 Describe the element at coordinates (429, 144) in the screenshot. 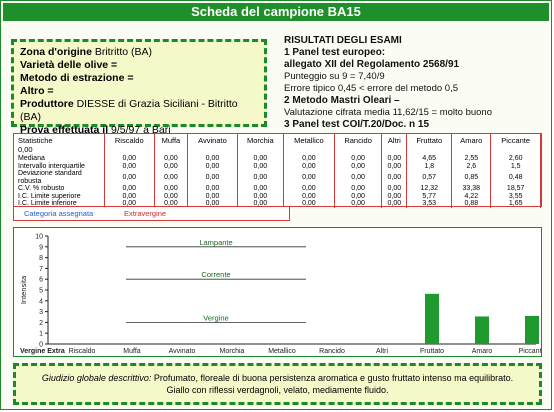

I see `col-header: Fruttato` at that location.